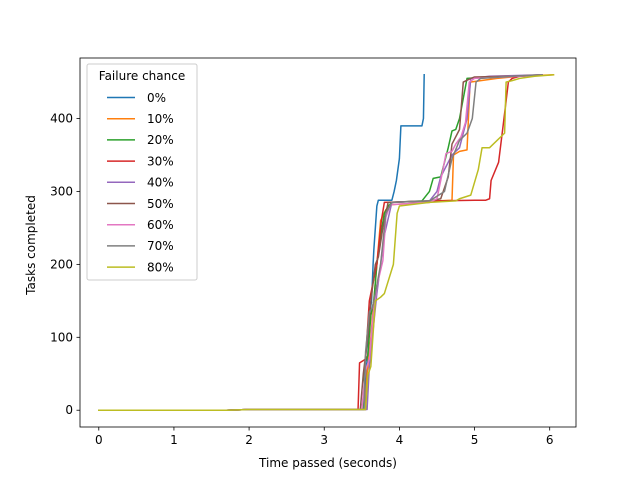  Describe the element at coordinates (160, 204) in the screenshot. I see `legend-label-5: 50%` at that location.